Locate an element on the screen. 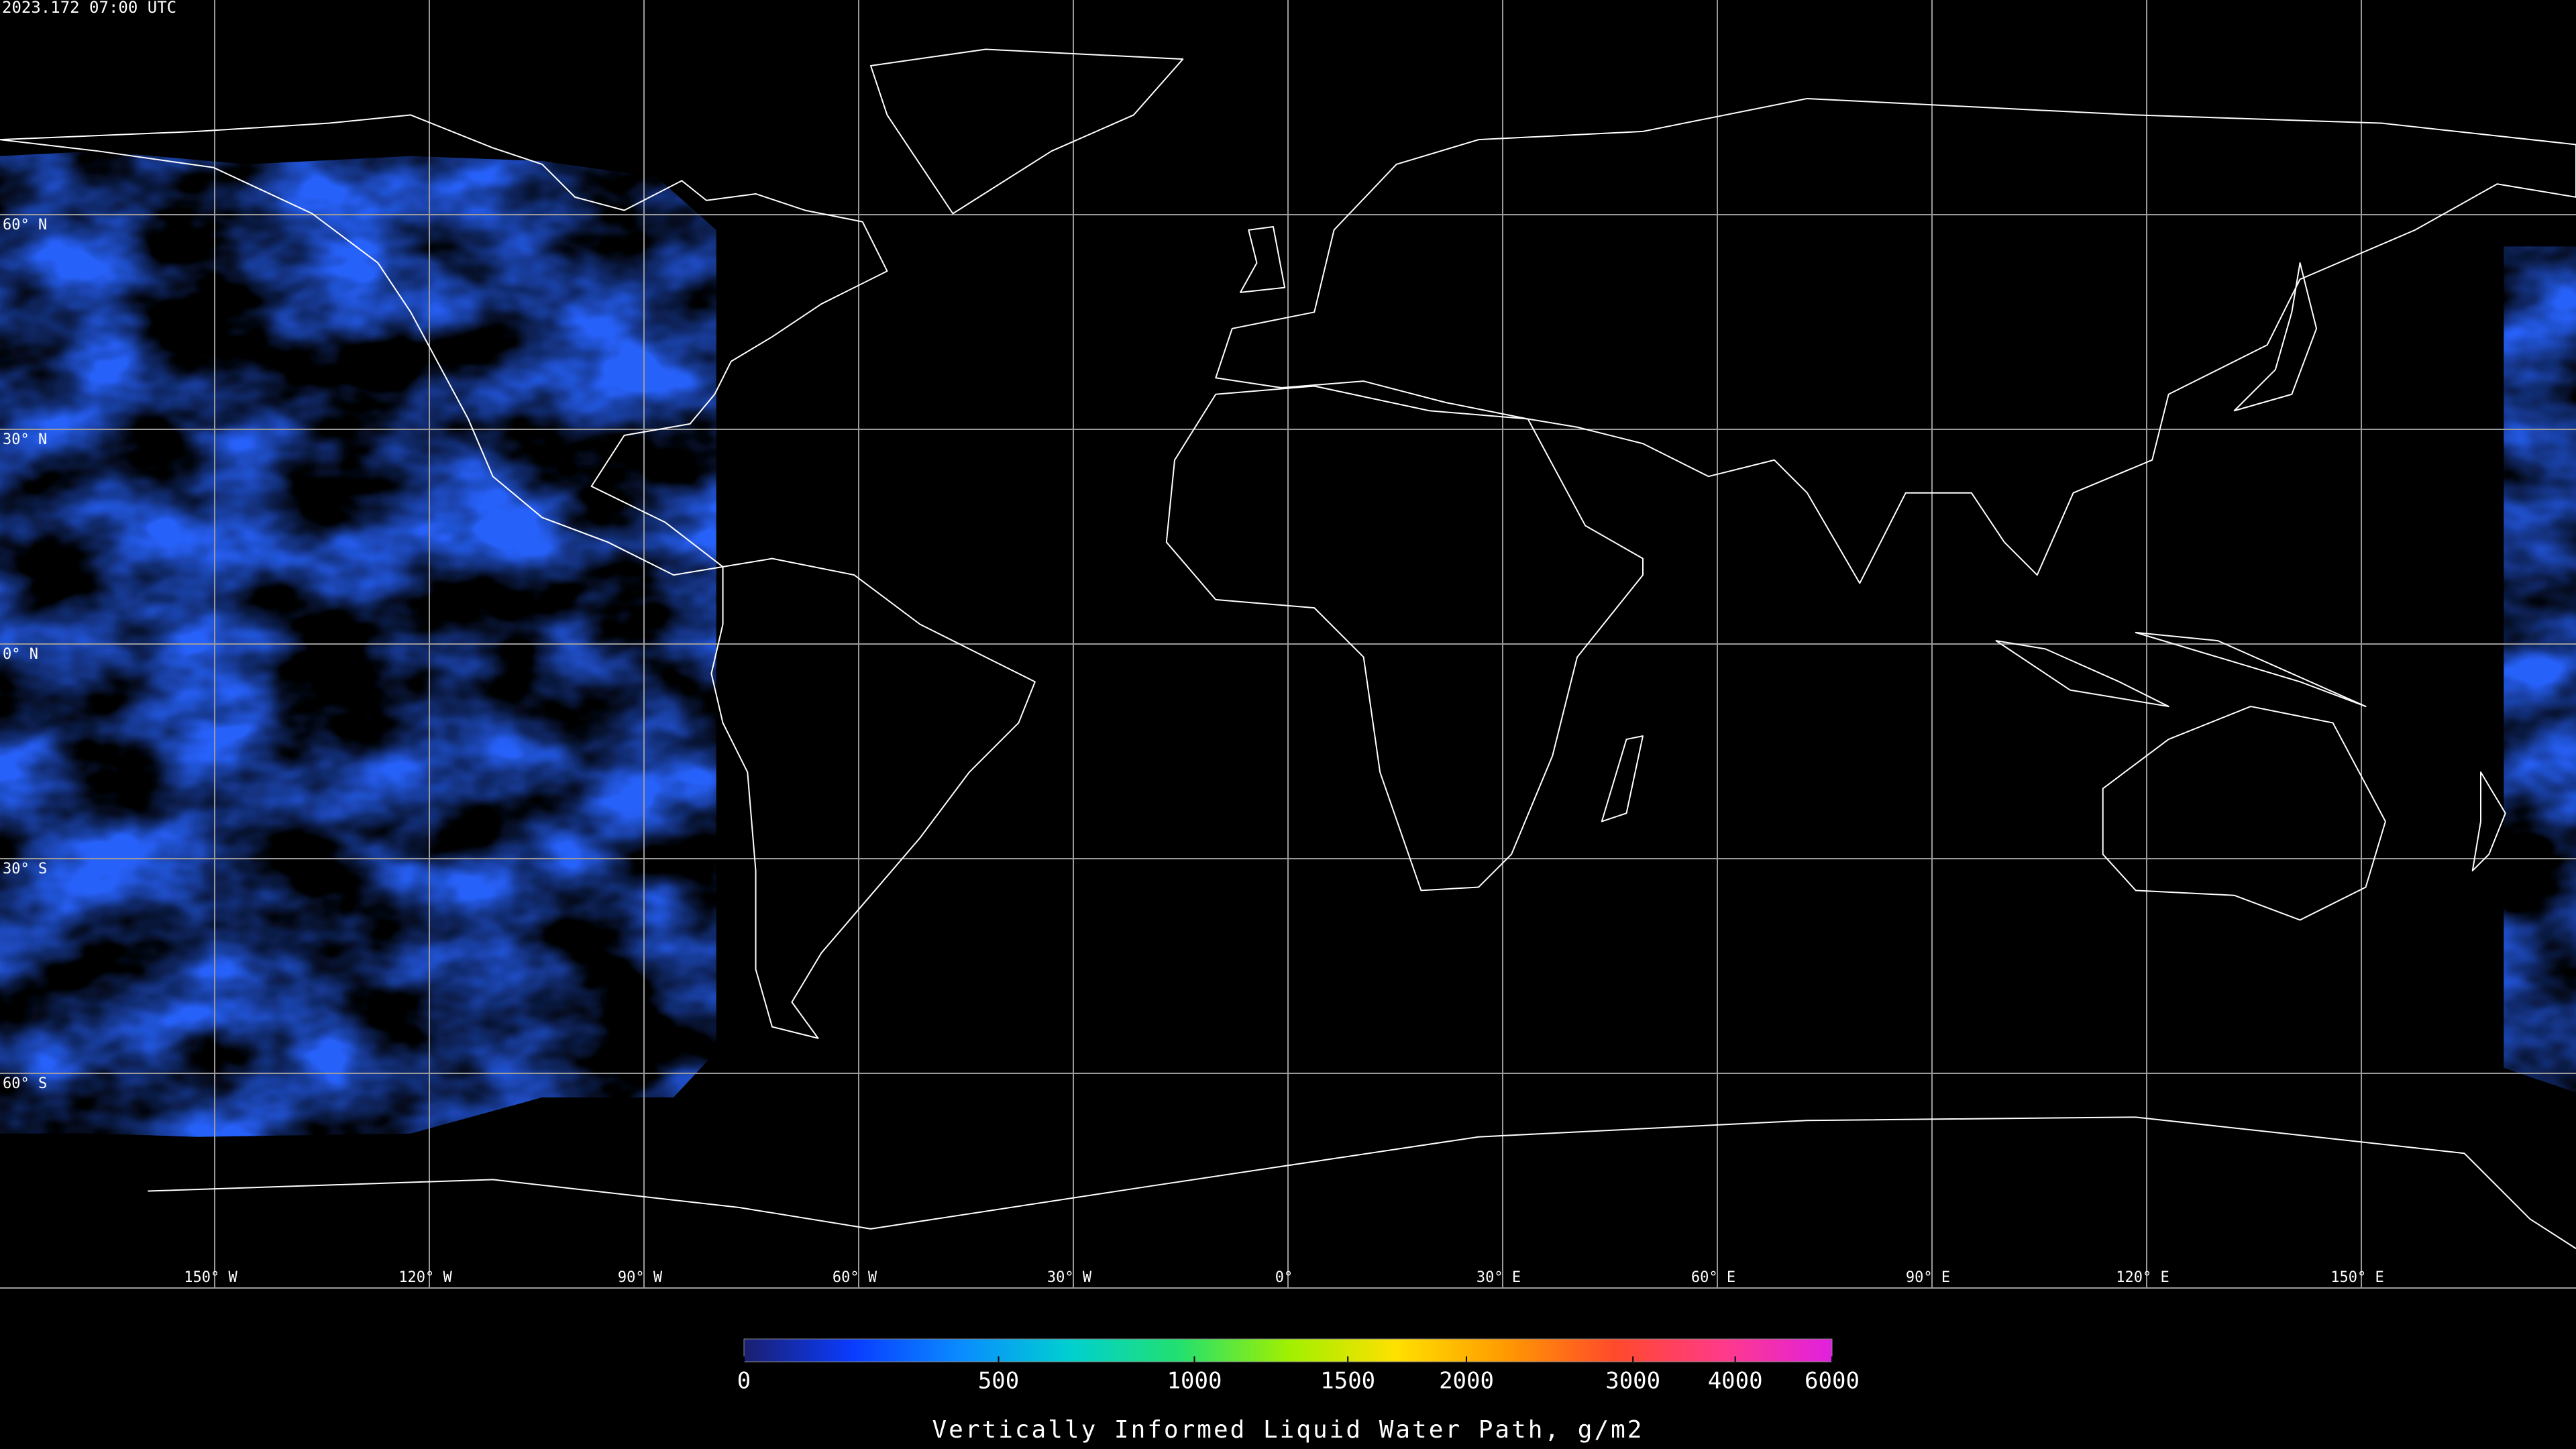 This screenshot has height=1449, width=2576. coast-madagascar is located at coordinates (1622, 778).